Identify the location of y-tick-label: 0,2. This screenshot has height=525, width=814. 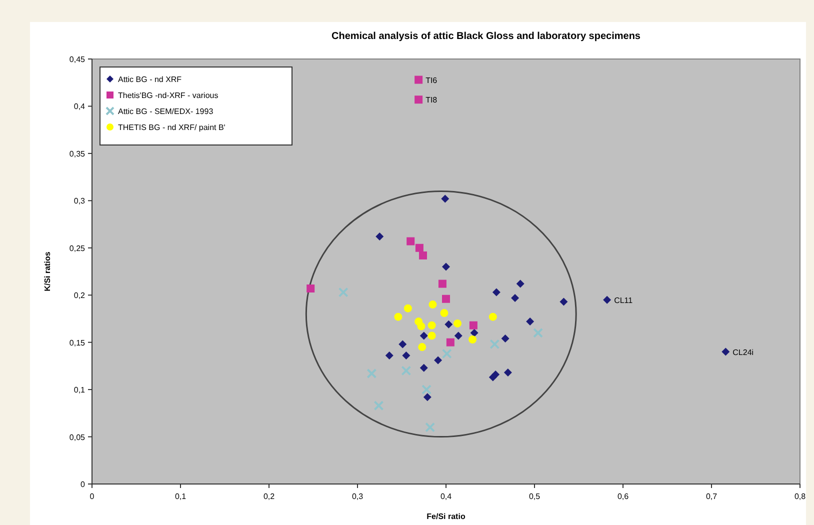
(80, 295).